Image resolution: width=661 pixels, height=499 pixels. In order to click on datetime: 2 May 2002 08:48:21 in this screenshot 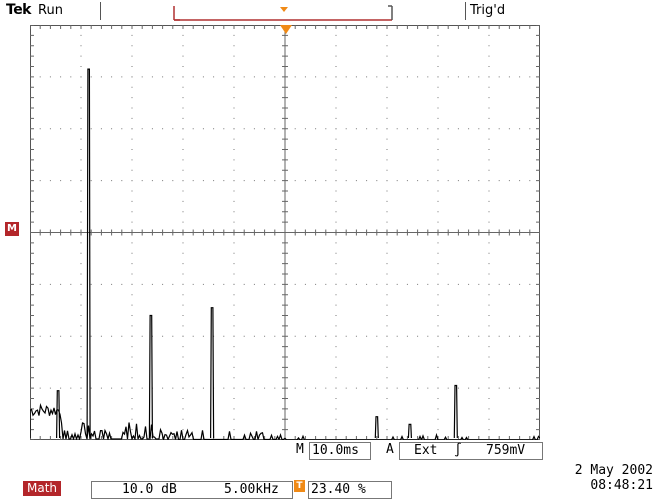, I will do `click(614, 478)`.